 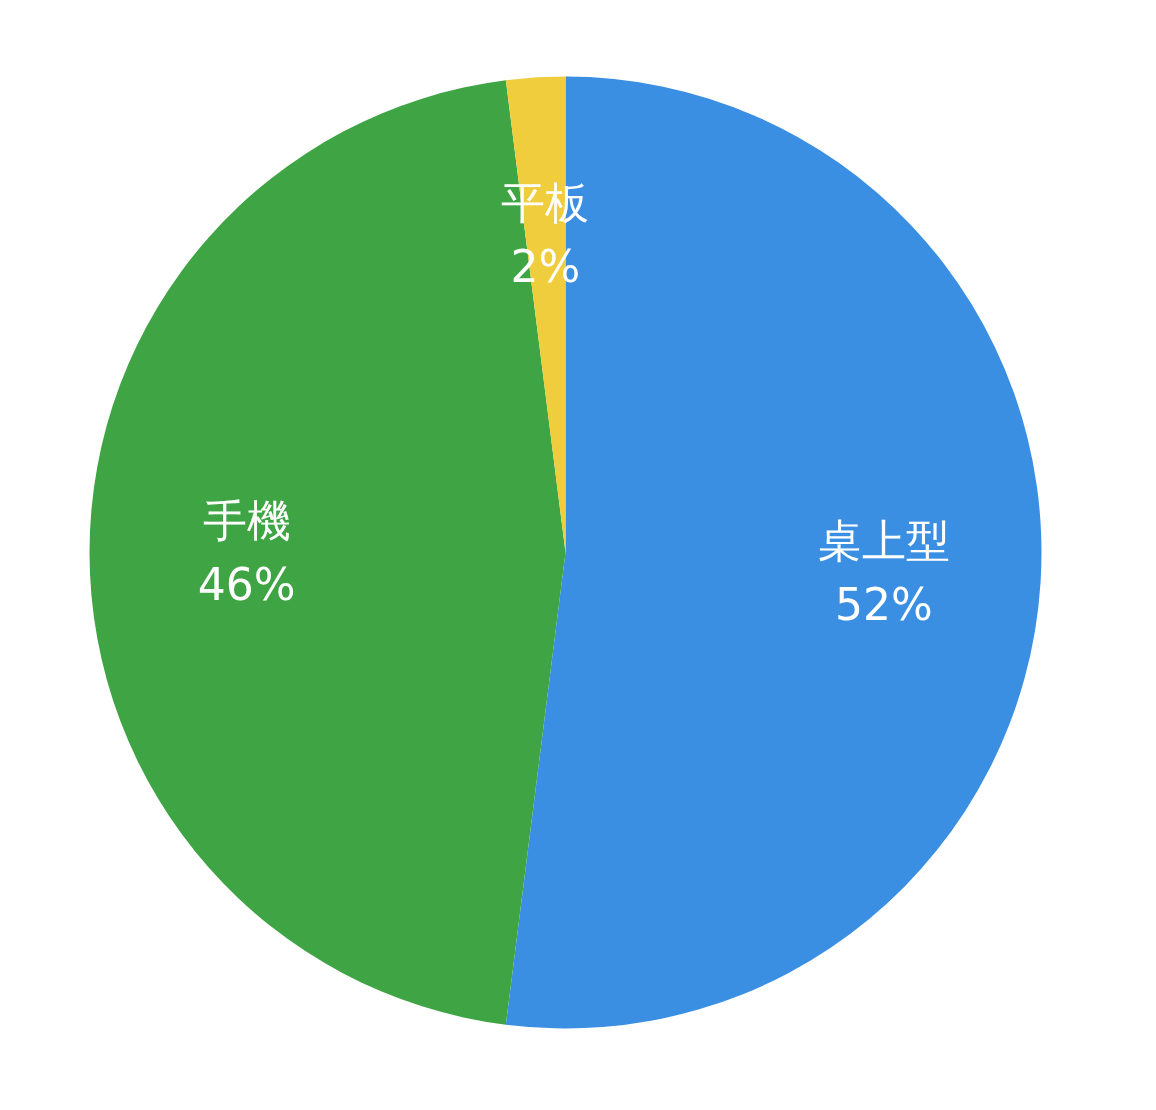 I want to click on data-label: 46%, so click(x=246, y=584).